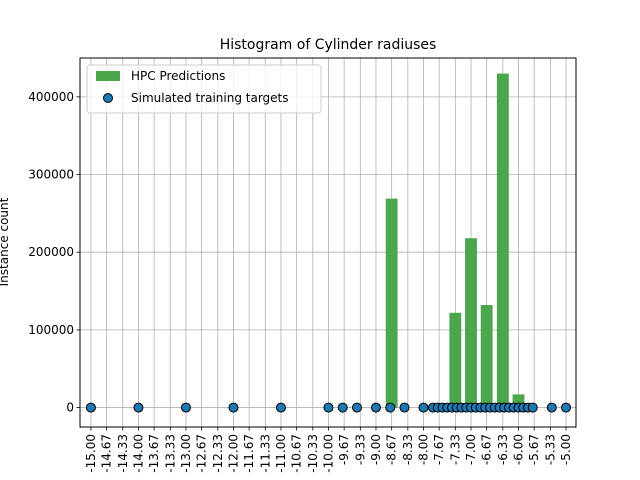 The image size is (640, 480). I want to click on legend-label-simulated-targets: Simulated training targets, so click(210, 98).